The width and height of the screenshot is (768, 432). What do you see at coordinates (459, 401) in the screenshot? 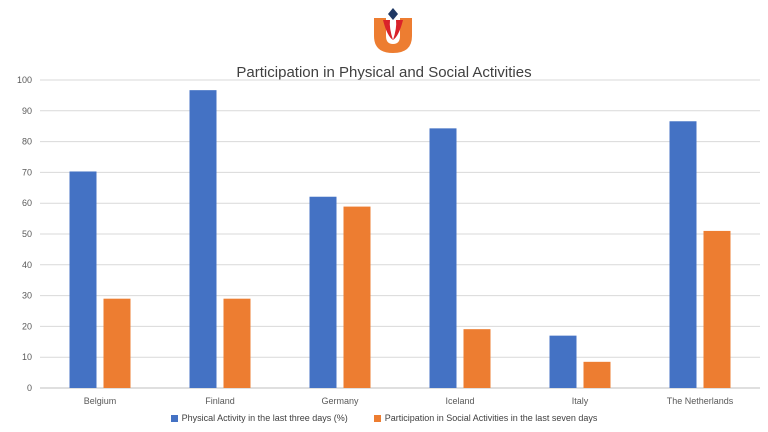
I see `x-tick-label: Iceland` at bounding box center [459, 401].